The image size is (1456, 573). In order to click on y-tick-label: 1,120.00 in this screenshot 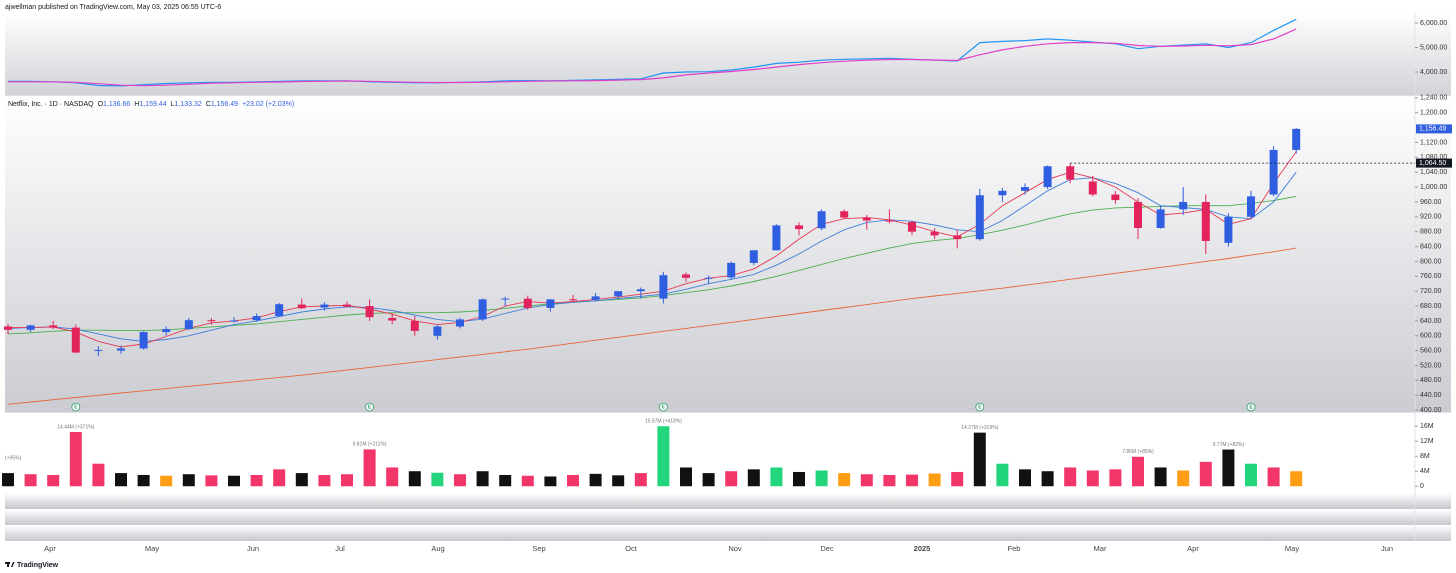, I will do `click(1433, 142)`.